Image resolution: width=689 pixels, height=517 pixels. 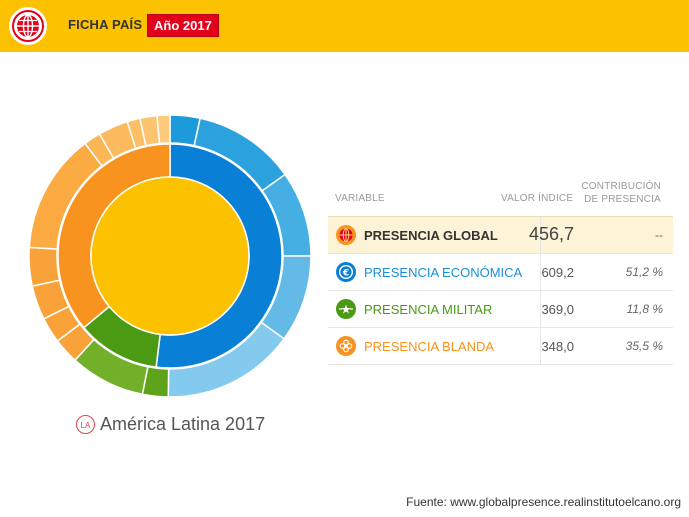 I want to click on header-bar: FICHA PAÍS Año 2017, so click(x=344, y=26).